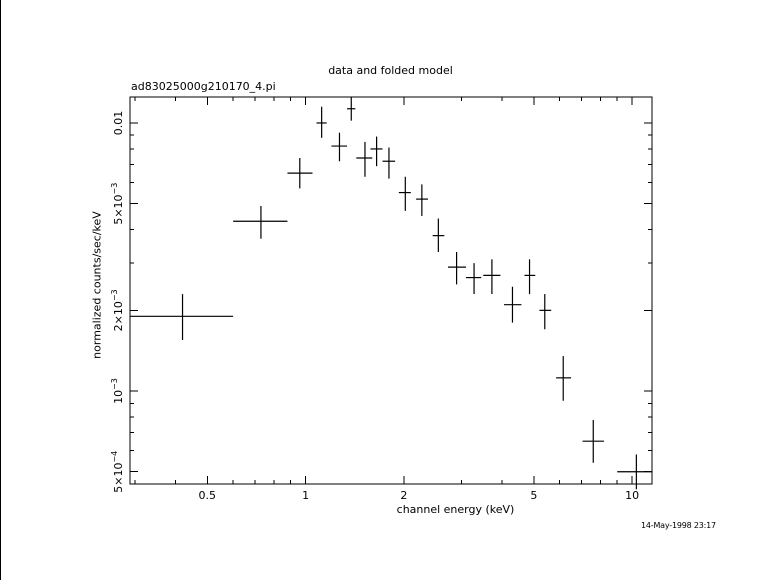 This screenshot has height=580, width=781. Describe the element at coordinates (208, 495) in the screenshot. I see `x-tick-label: 0.5` at that location.